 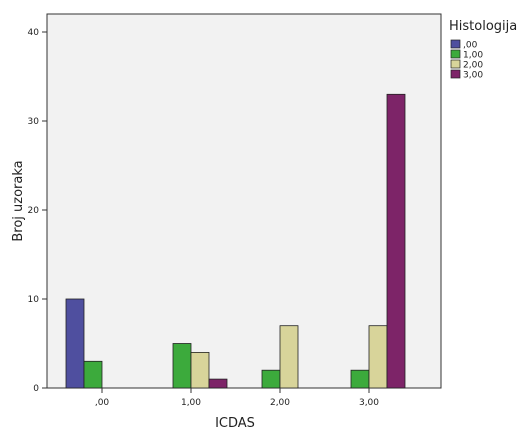 I want to click on legend-title: Histologija, so click(x=483, y=26).